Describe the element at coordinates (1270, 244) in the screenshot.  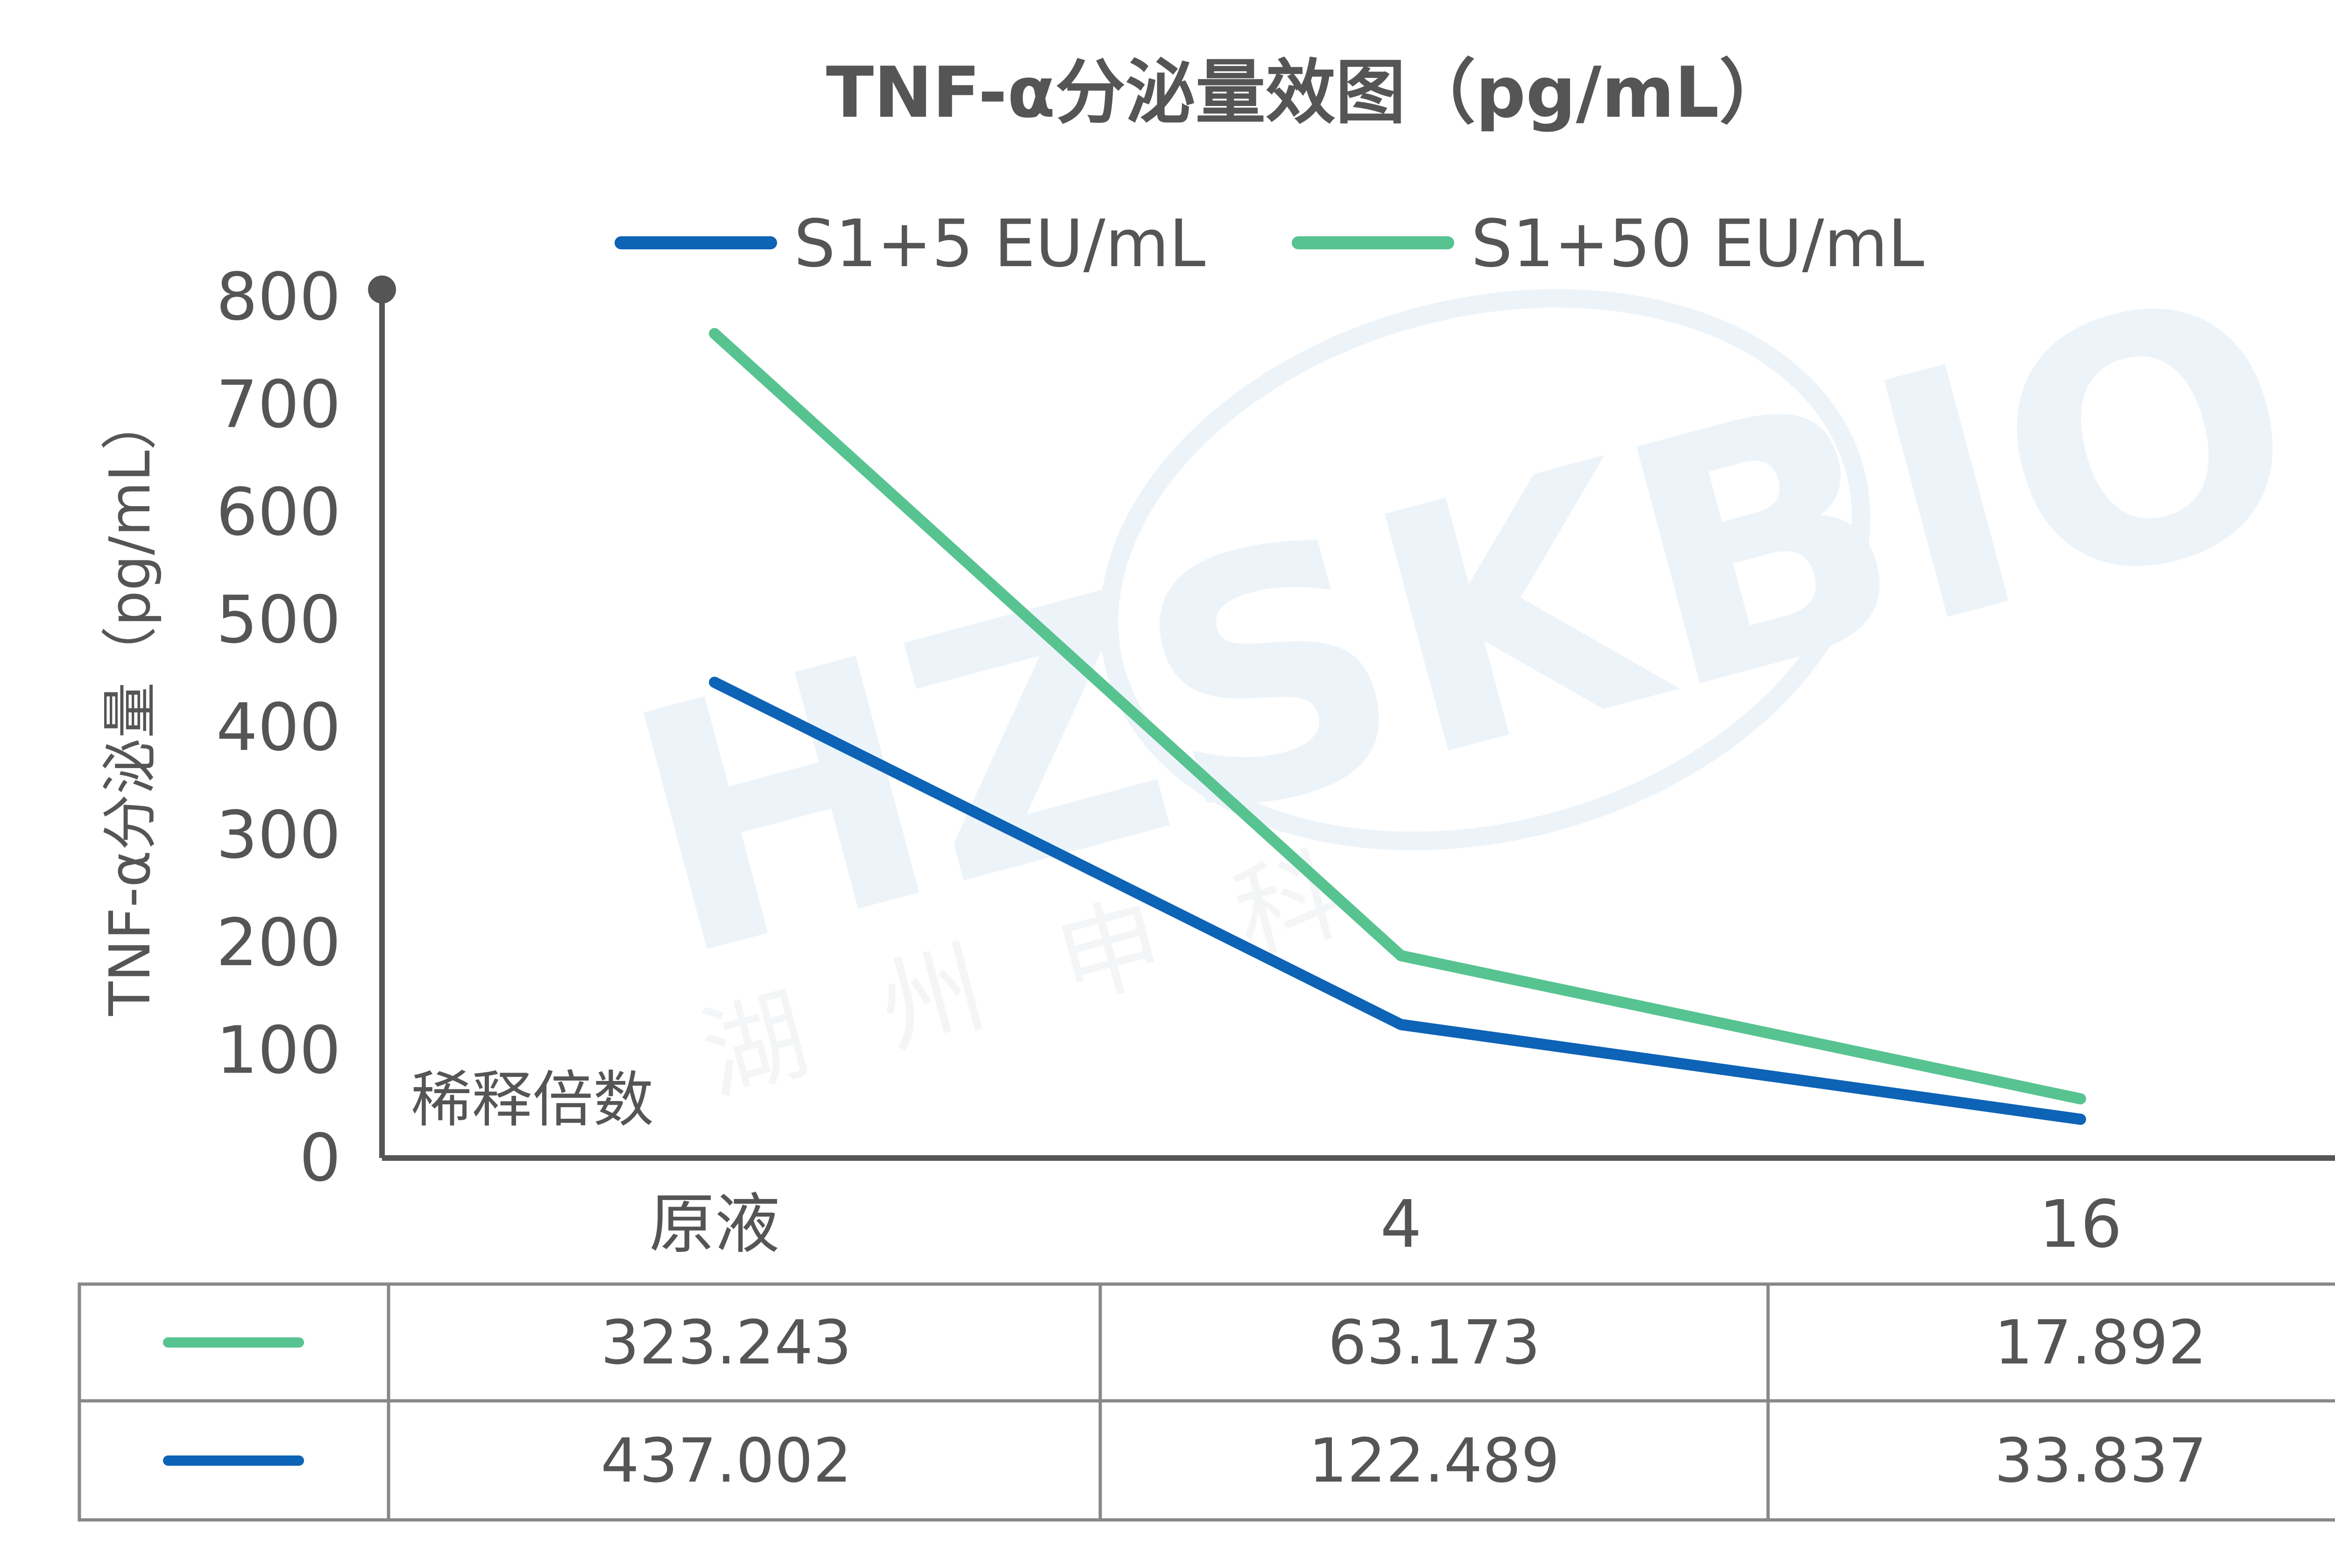
I see `legend: S1+5 EU/mL S1+50 EU/mL` at that location.